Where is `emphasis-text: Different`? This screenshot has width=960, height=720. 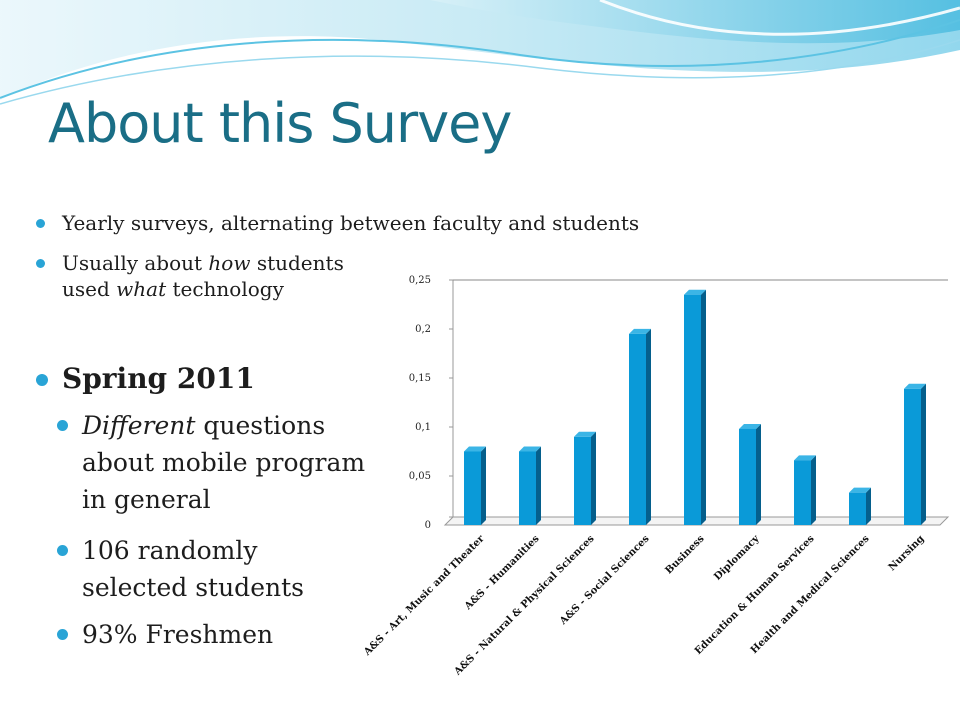 emphasis-text: Different is located at coordinates (139, 425).